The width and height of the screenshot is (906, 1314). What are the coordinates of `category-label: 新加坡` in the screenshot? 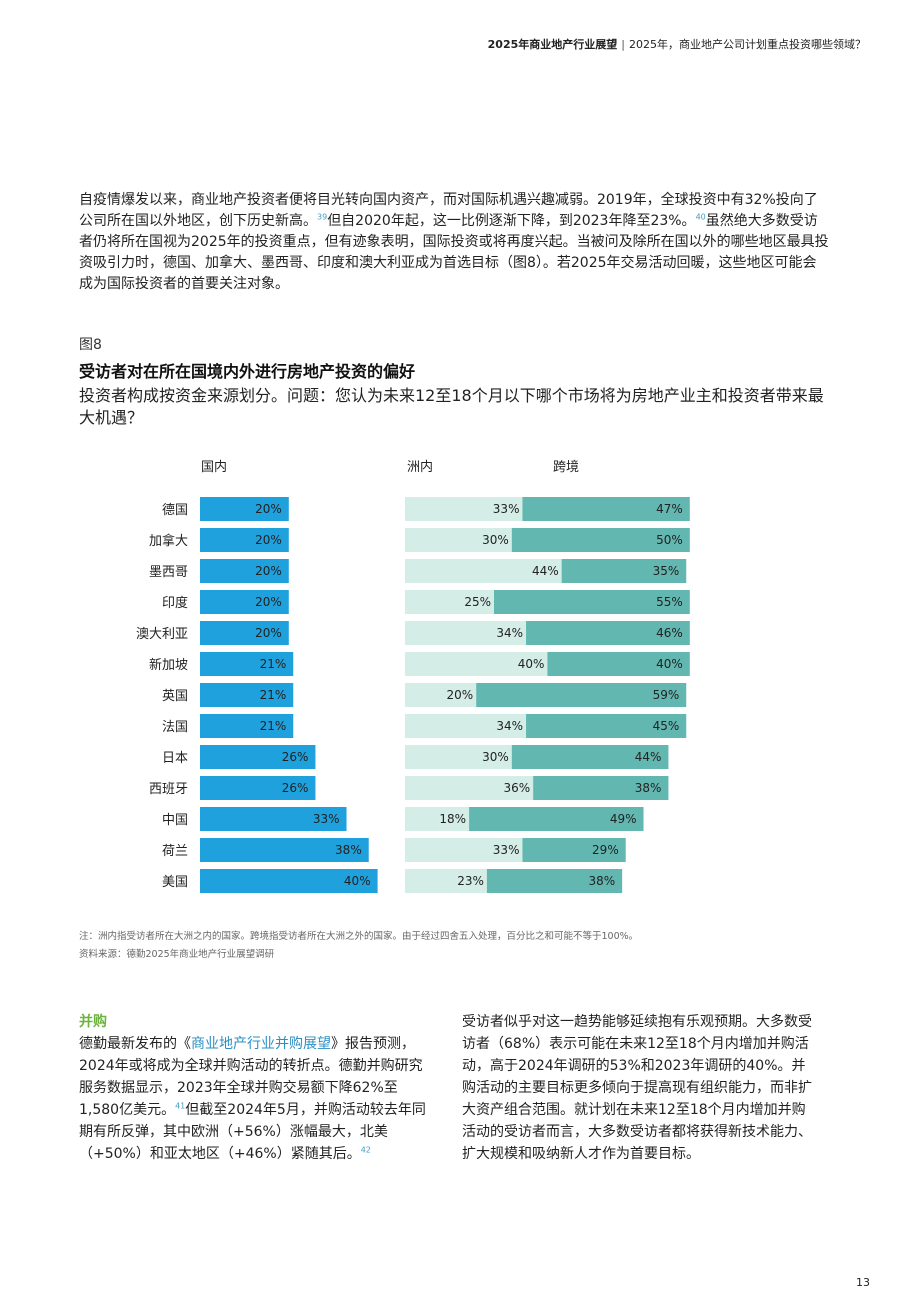 It's located at (168, 665).